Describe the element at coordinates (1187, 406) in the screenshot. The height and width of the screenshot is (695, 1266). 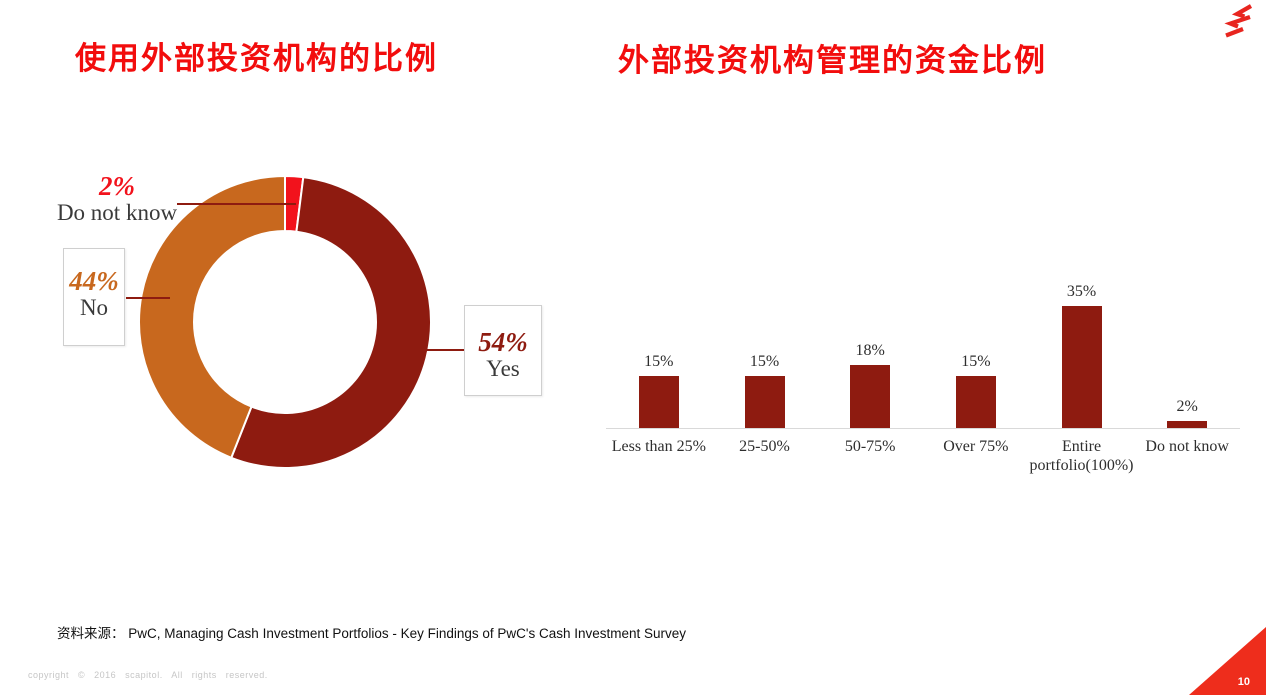
I see `bar-value-label: 2%` at that location.